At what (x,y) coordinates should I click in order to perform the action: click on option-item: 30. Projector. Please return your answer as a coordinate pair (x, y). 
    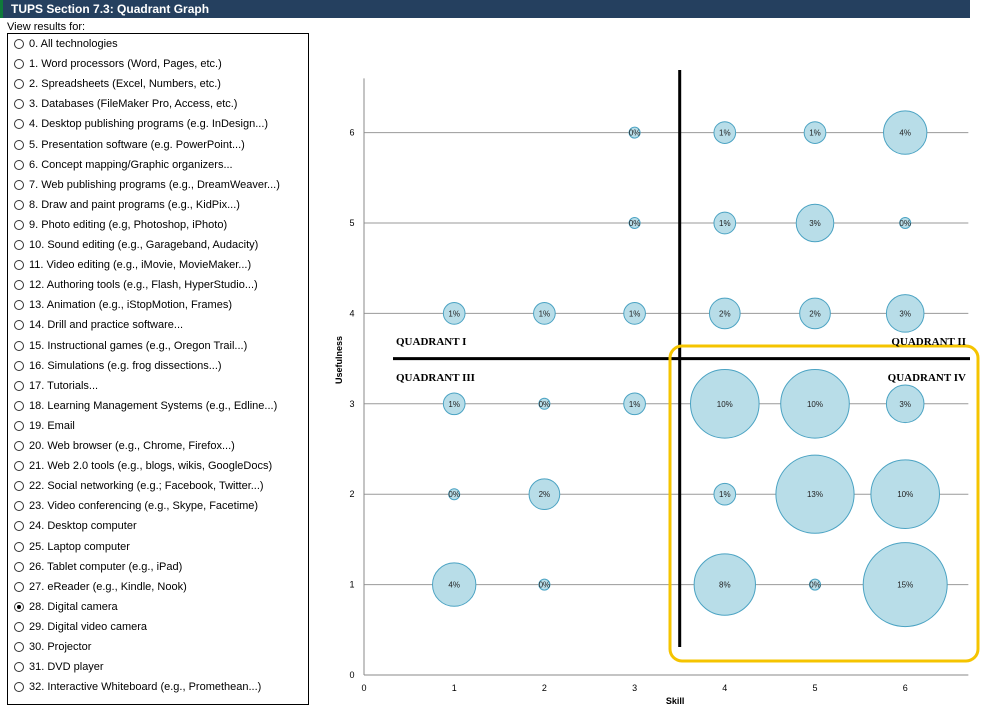
    Looking at the image, I should click on (52, 647).